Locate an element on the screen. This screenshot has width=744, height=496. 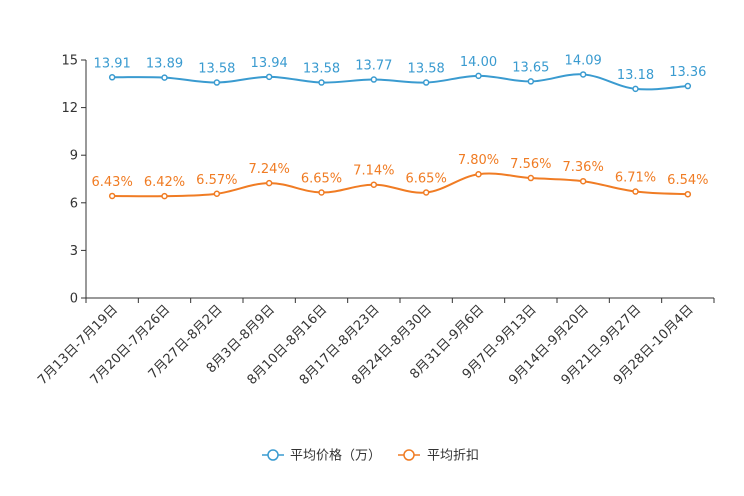
data-label: 7.24% is located at coordinates (269, 169).